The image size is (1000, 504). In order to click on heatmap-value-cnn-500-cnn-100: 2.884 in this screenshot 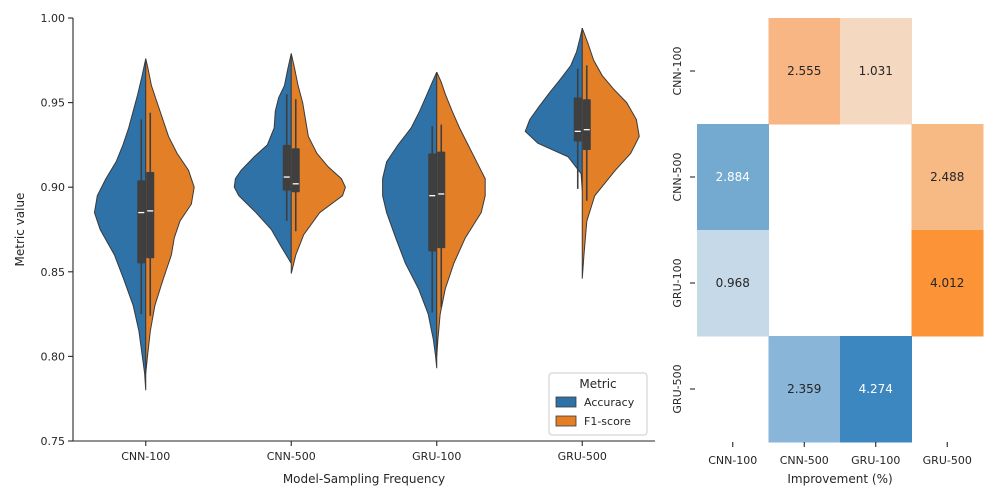, I will do `click(733, 177)`.